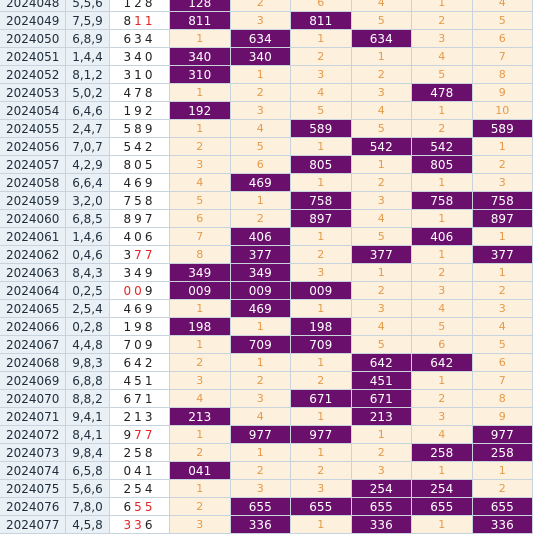  I want to click on draw-number-cell: 634, so click(140, 39).